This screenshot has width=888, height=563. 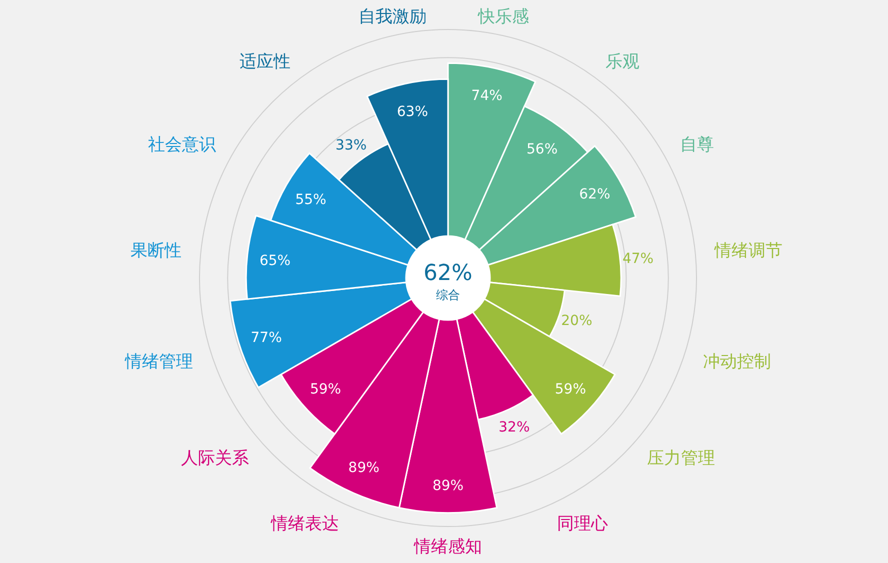 What do you see at coordinates (275, 260) in the screenshot?
I see `data-label: 65%` at bounding box center [275, 260].